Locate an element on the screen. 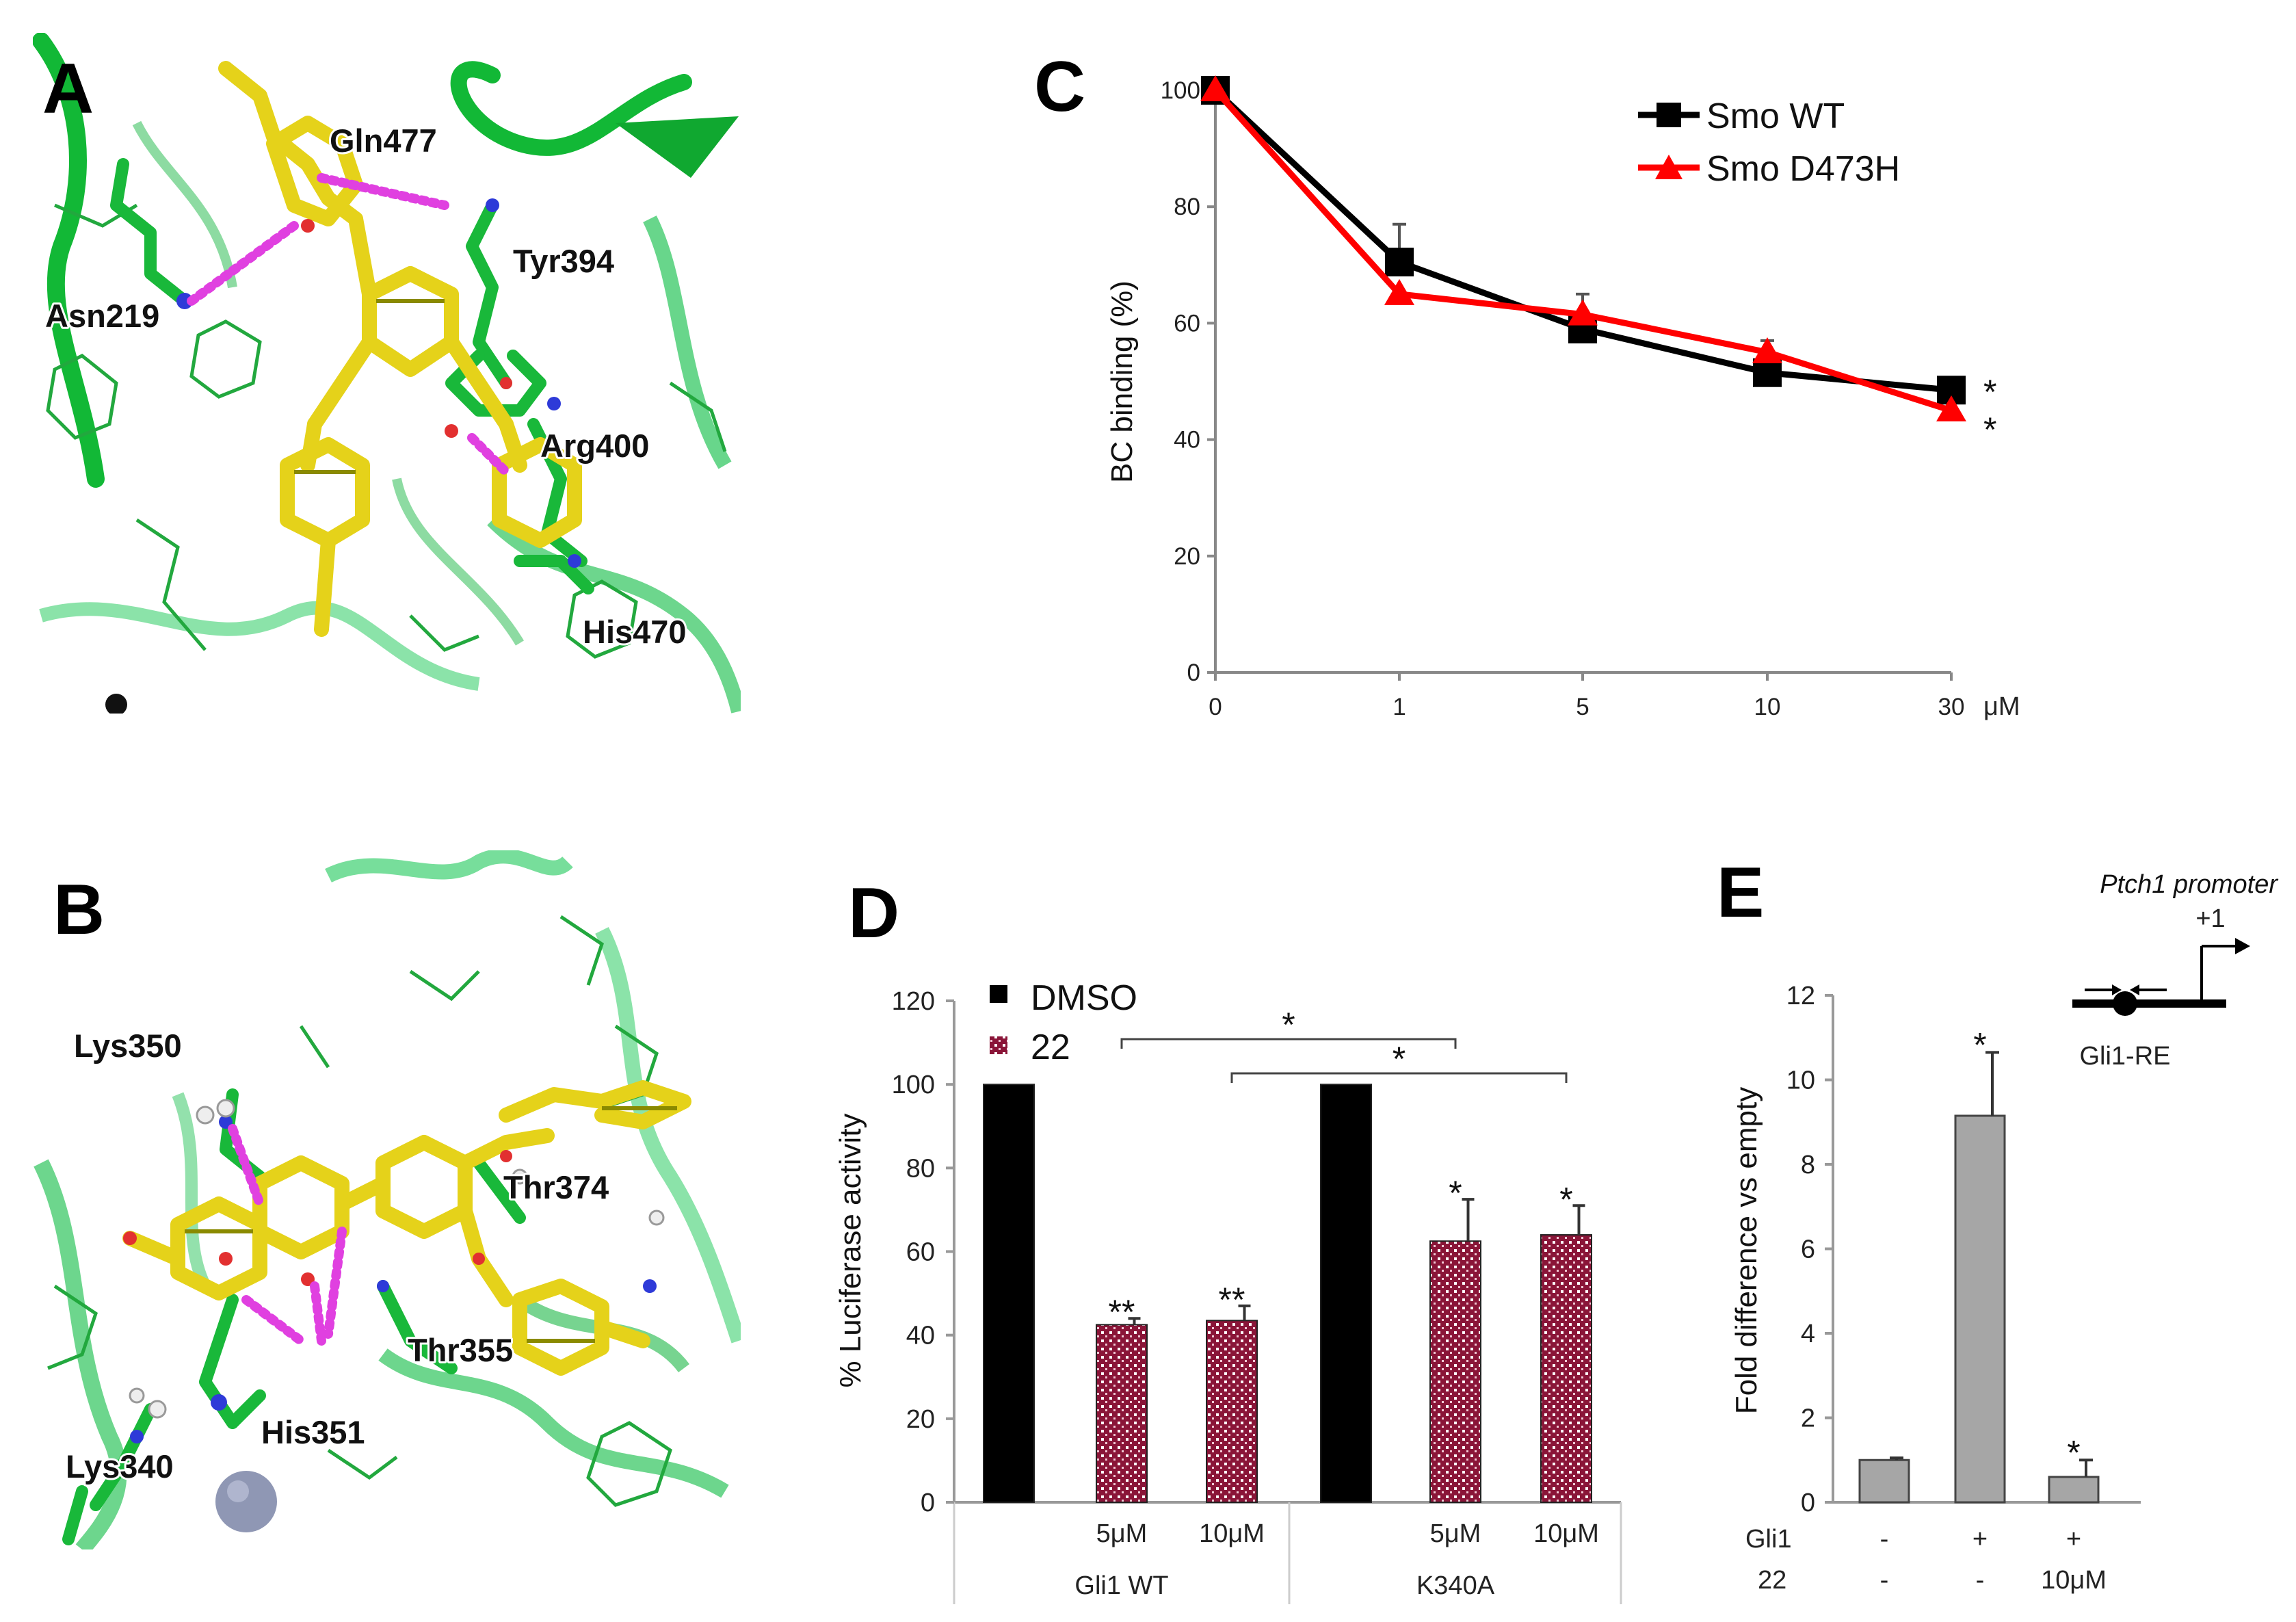 The width and height of the screenshot is (2296, 1622). y-ticks: 0 20 40 60 80 100 120 is located at coordinates (923, 1252).